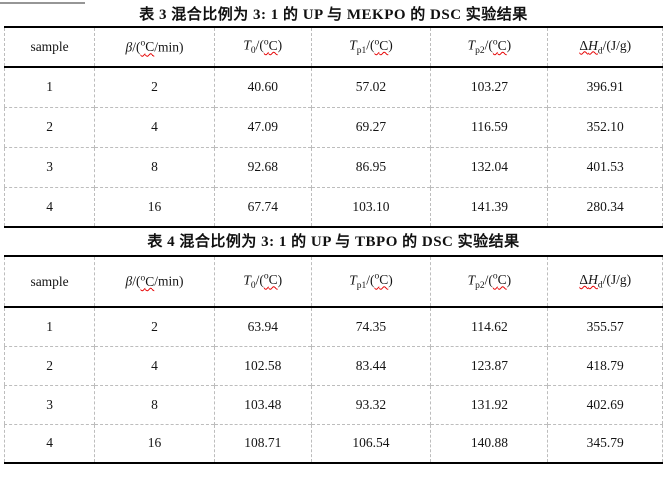 The width and height of the screenshot is (667, 478). I want to click on table-cell: 83.44, so click(370, 365).